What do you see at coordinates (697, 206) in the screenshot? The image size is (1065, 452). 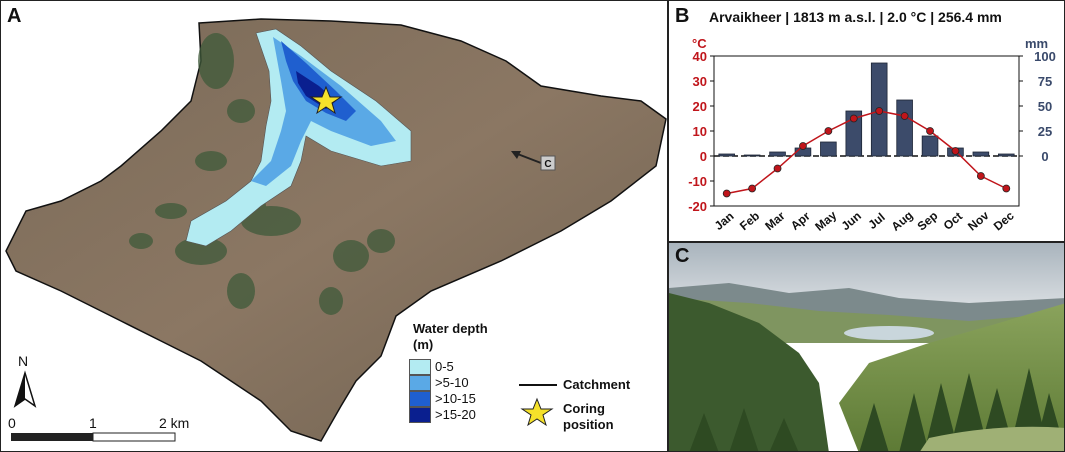 I see `left-tick-label: -20` at bounding box center [697, 206].